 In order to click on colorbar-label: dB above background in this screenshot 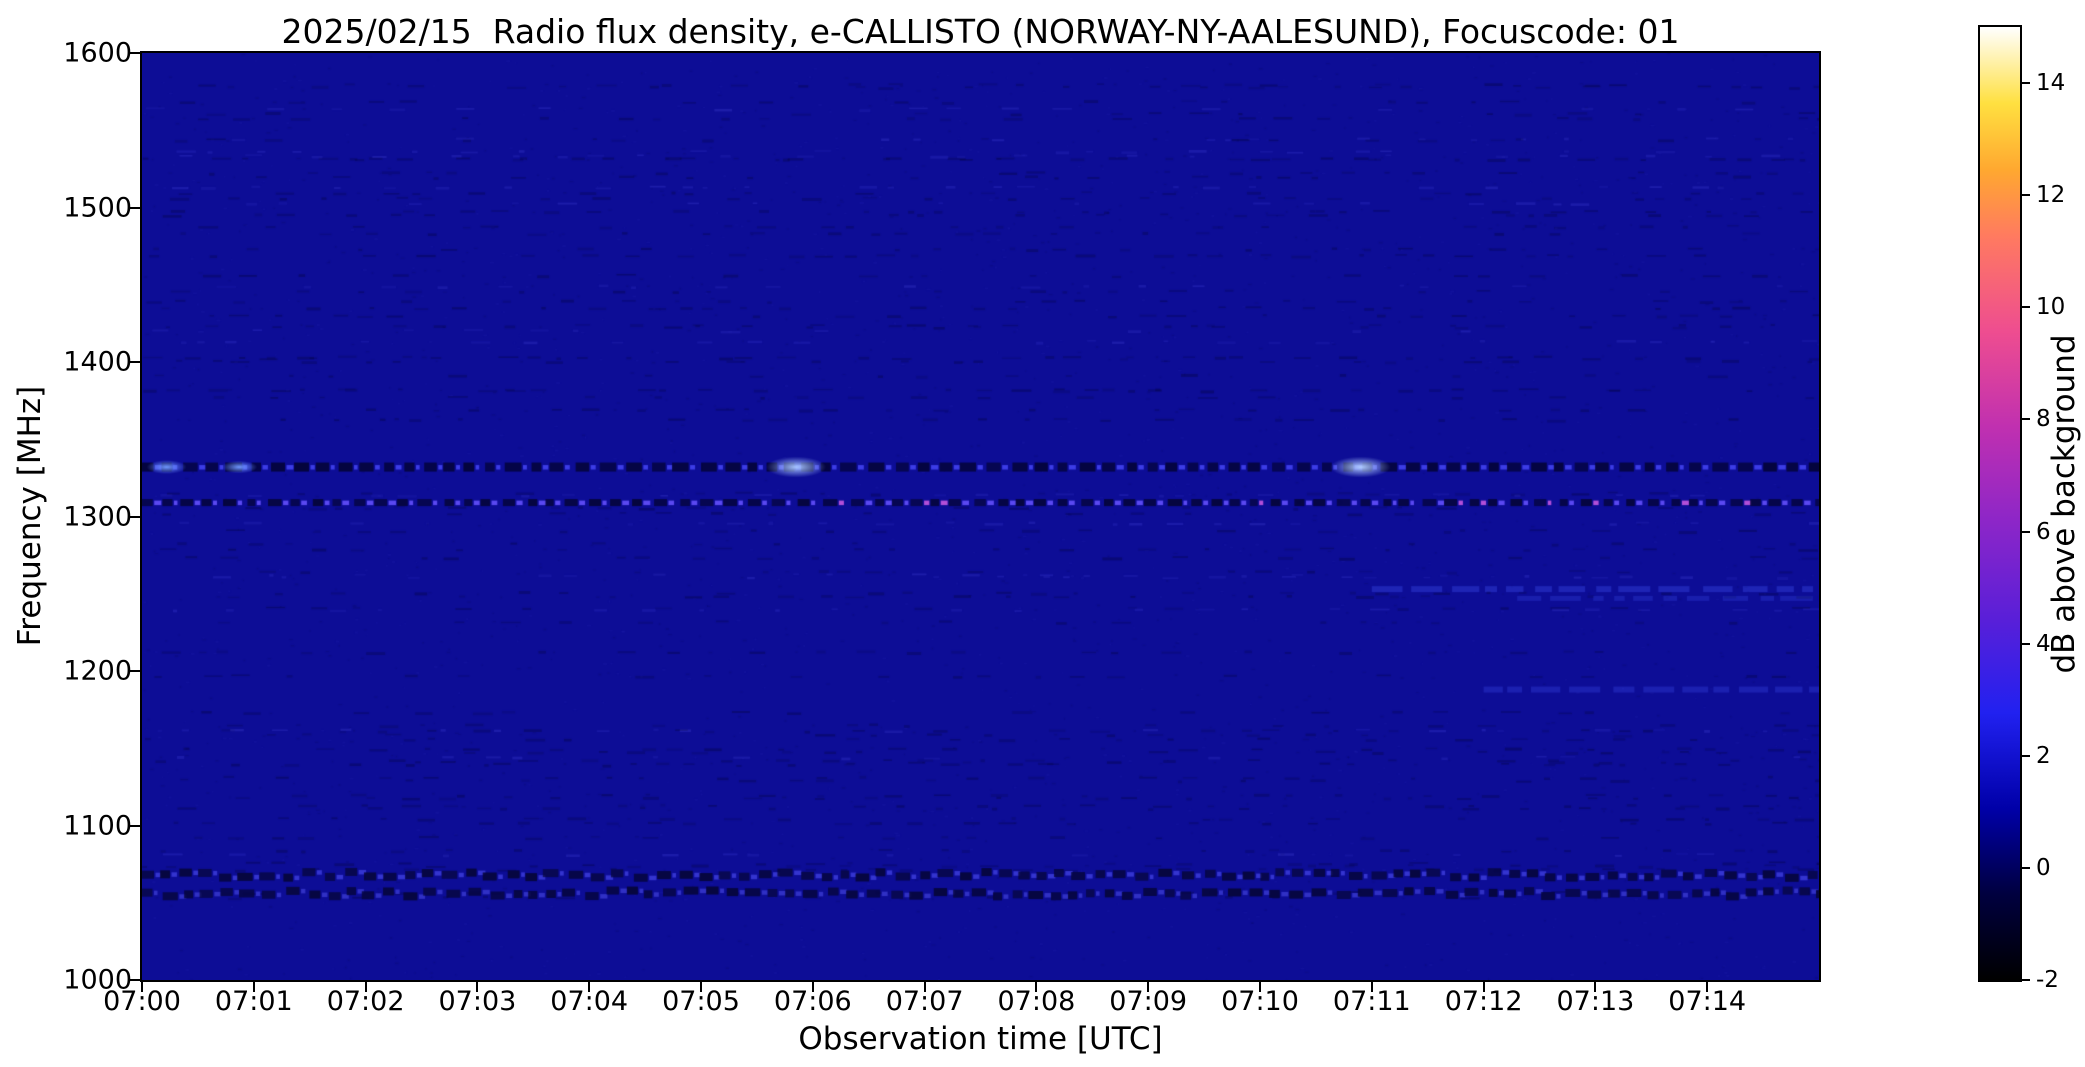, I will do `click(2064, 504)`.